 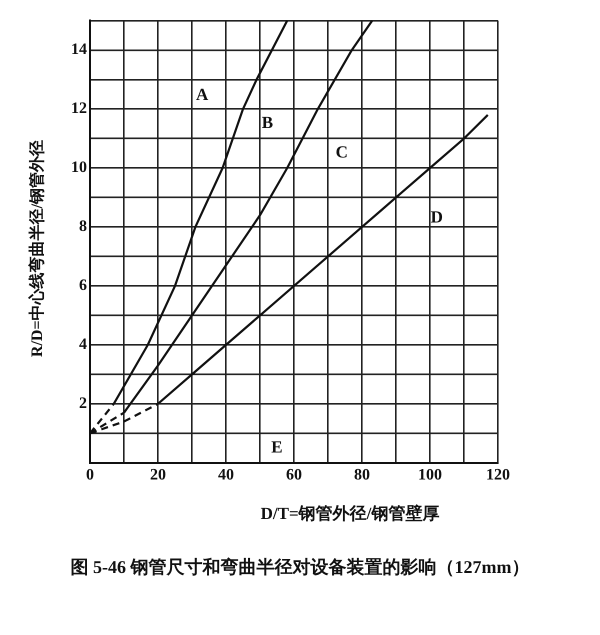 What do you see at coordinates (83, 227) in the screenshot?
I see `y-tick-label: 8` at bounding box center [83, 227].